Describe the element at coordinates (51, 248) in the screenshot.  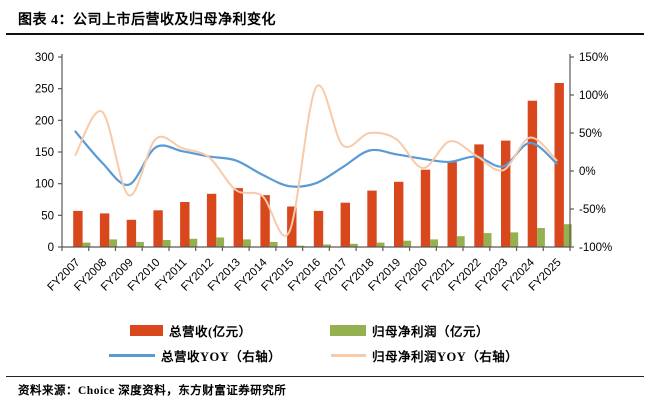
I see `left-axis-label: 0` at that location.